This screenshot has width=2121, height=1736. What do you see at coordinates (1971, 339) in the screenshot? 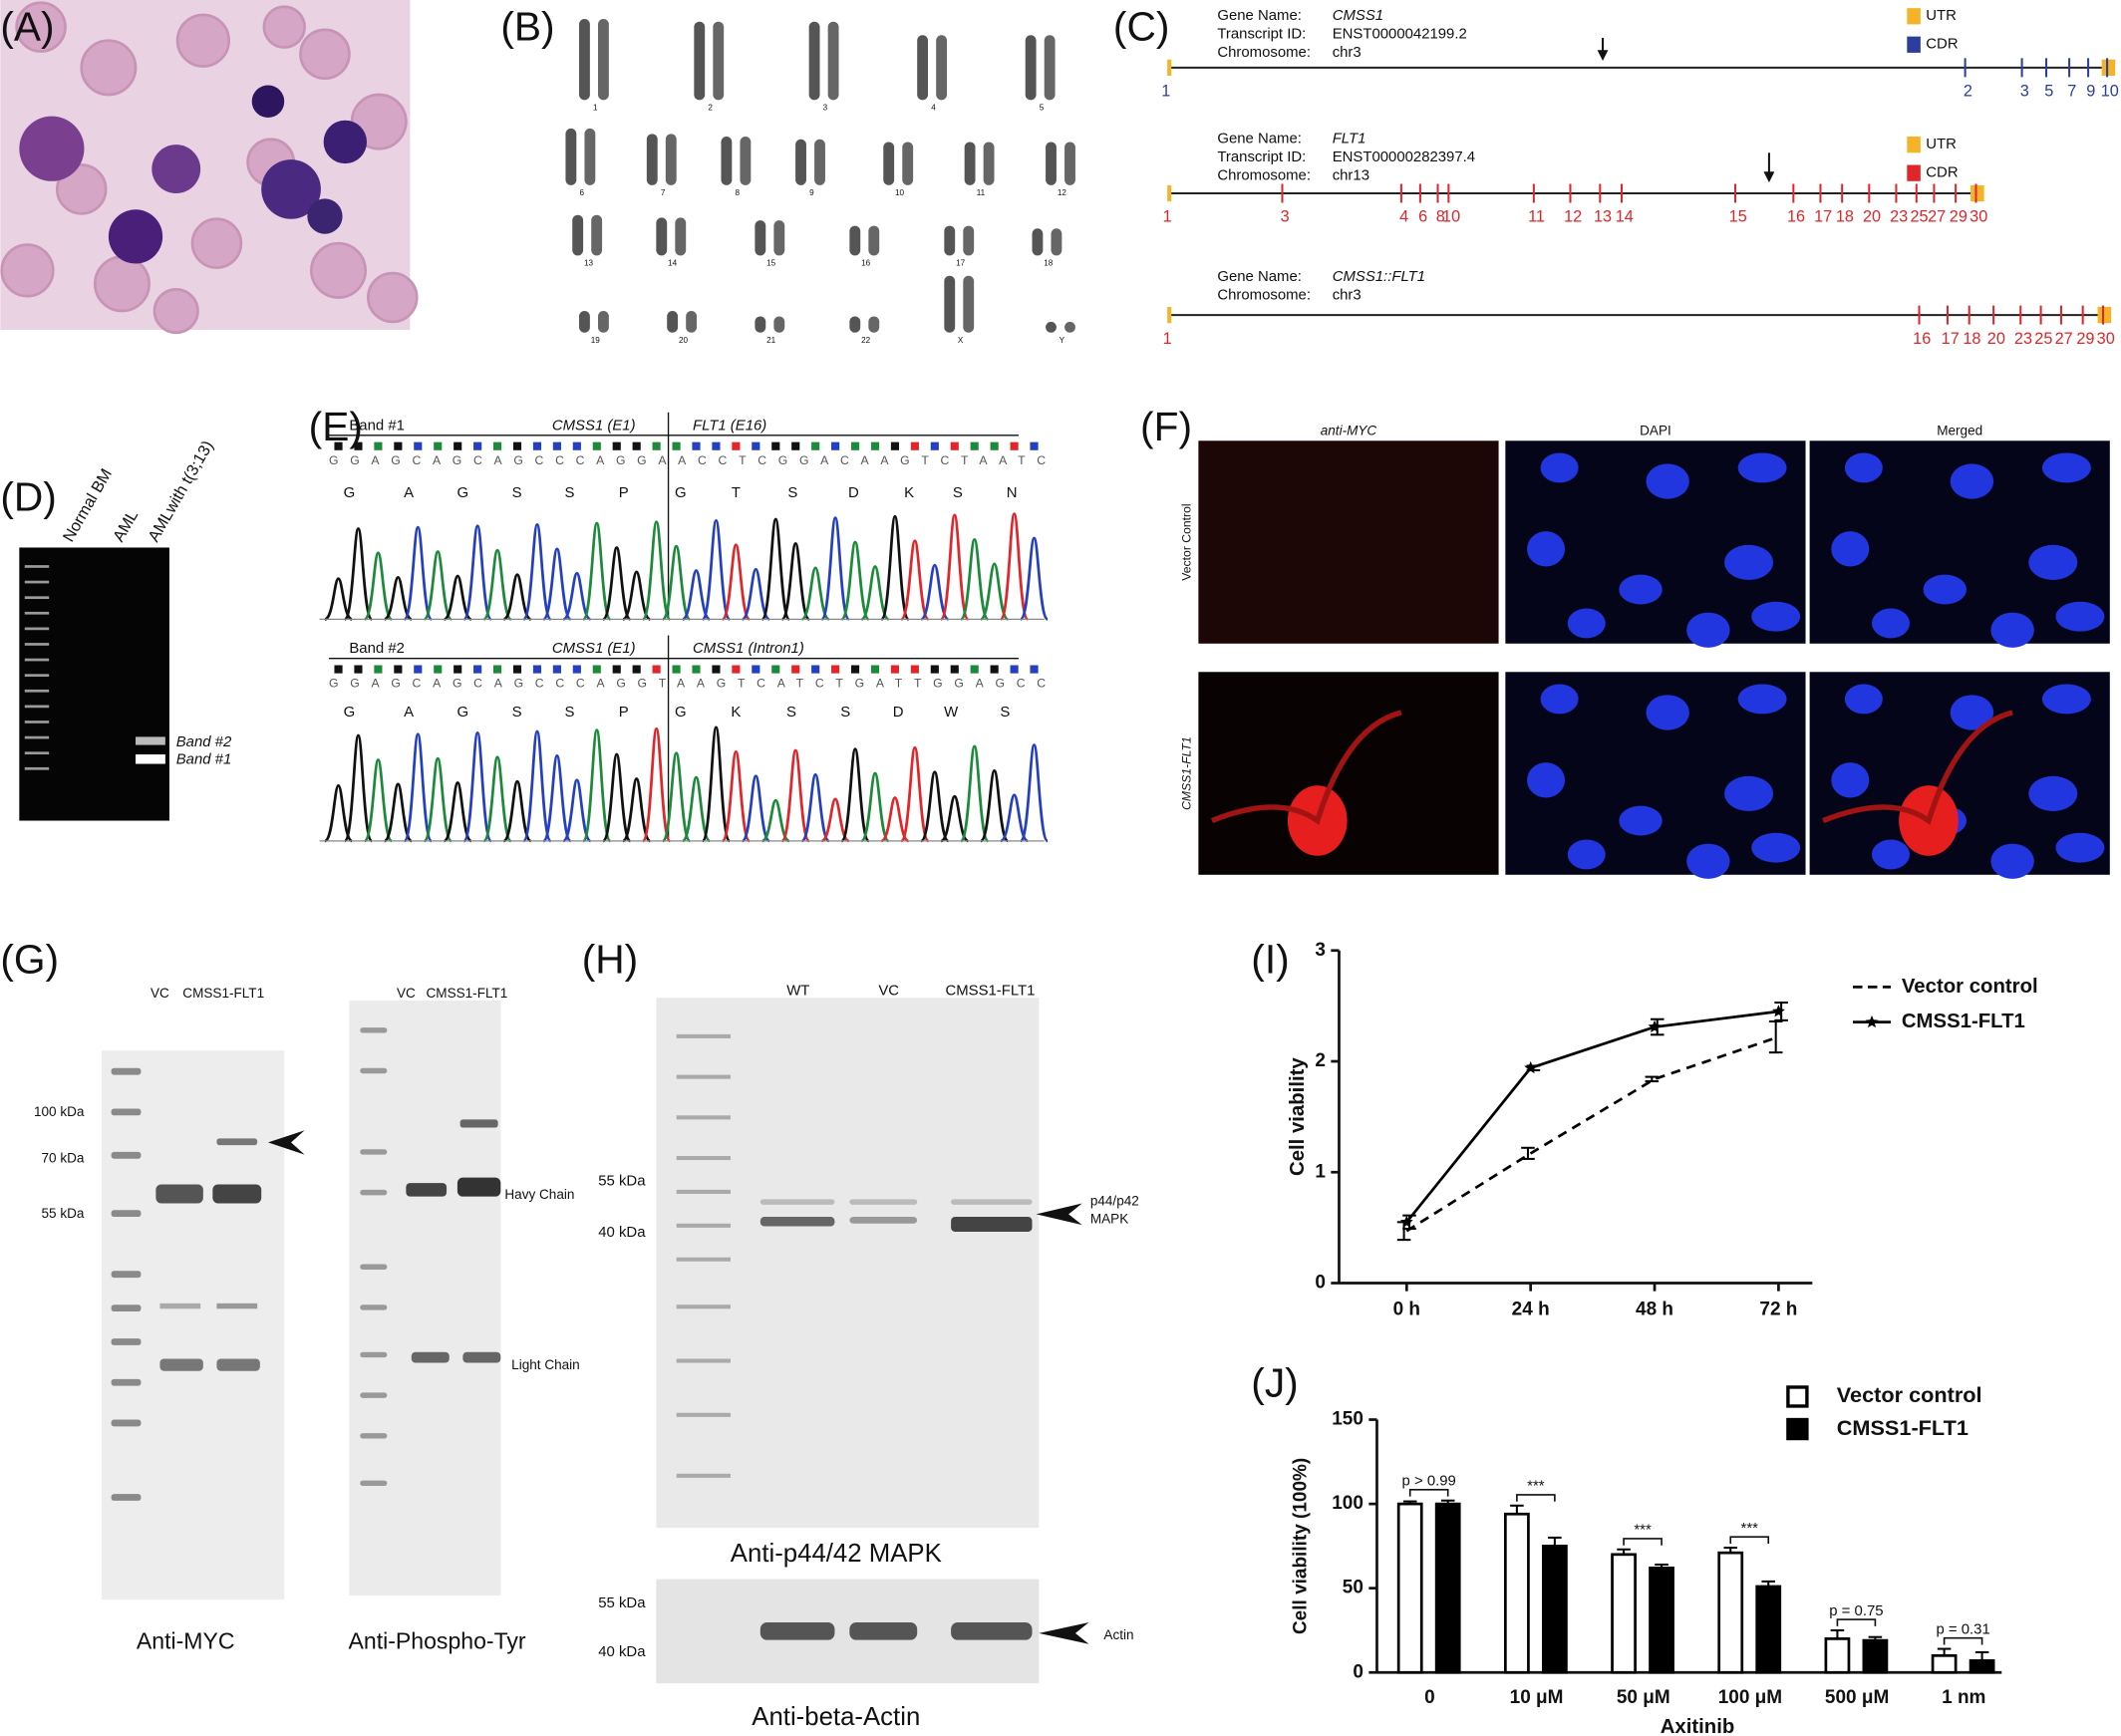
I see `exon-number: 18` at bounding box center [1971, 339].